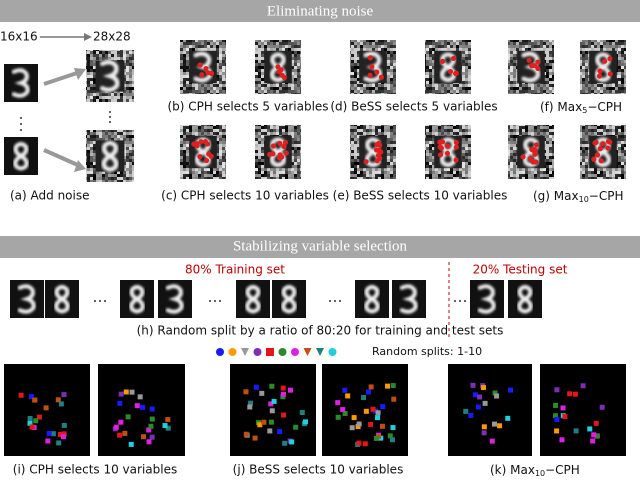 The width and height of the screenshot is (640, 483). I want to click on arrow, so click(62, 158).